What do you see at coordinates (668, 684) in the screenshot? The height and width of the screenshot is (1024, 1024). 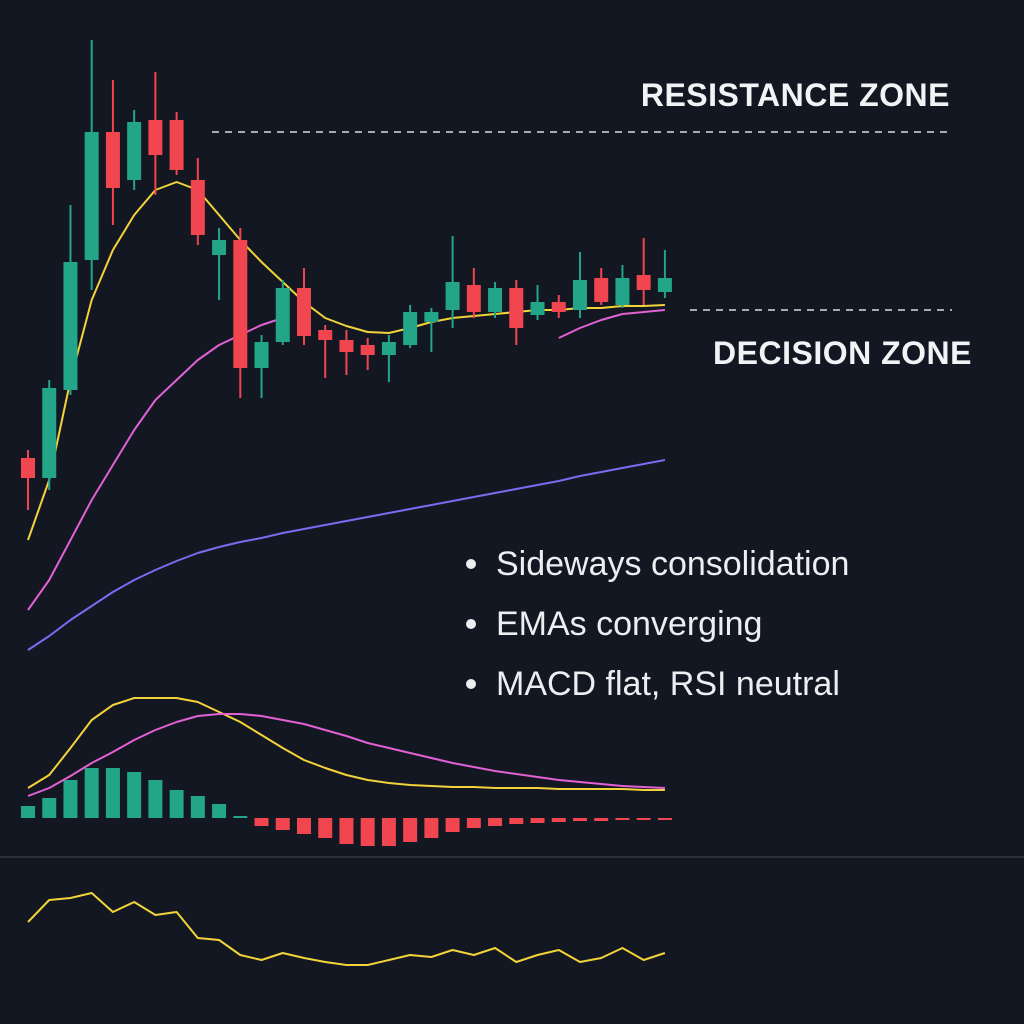 I see `note: MACD flat, RSI neutral` at bounding box center [668, 684].